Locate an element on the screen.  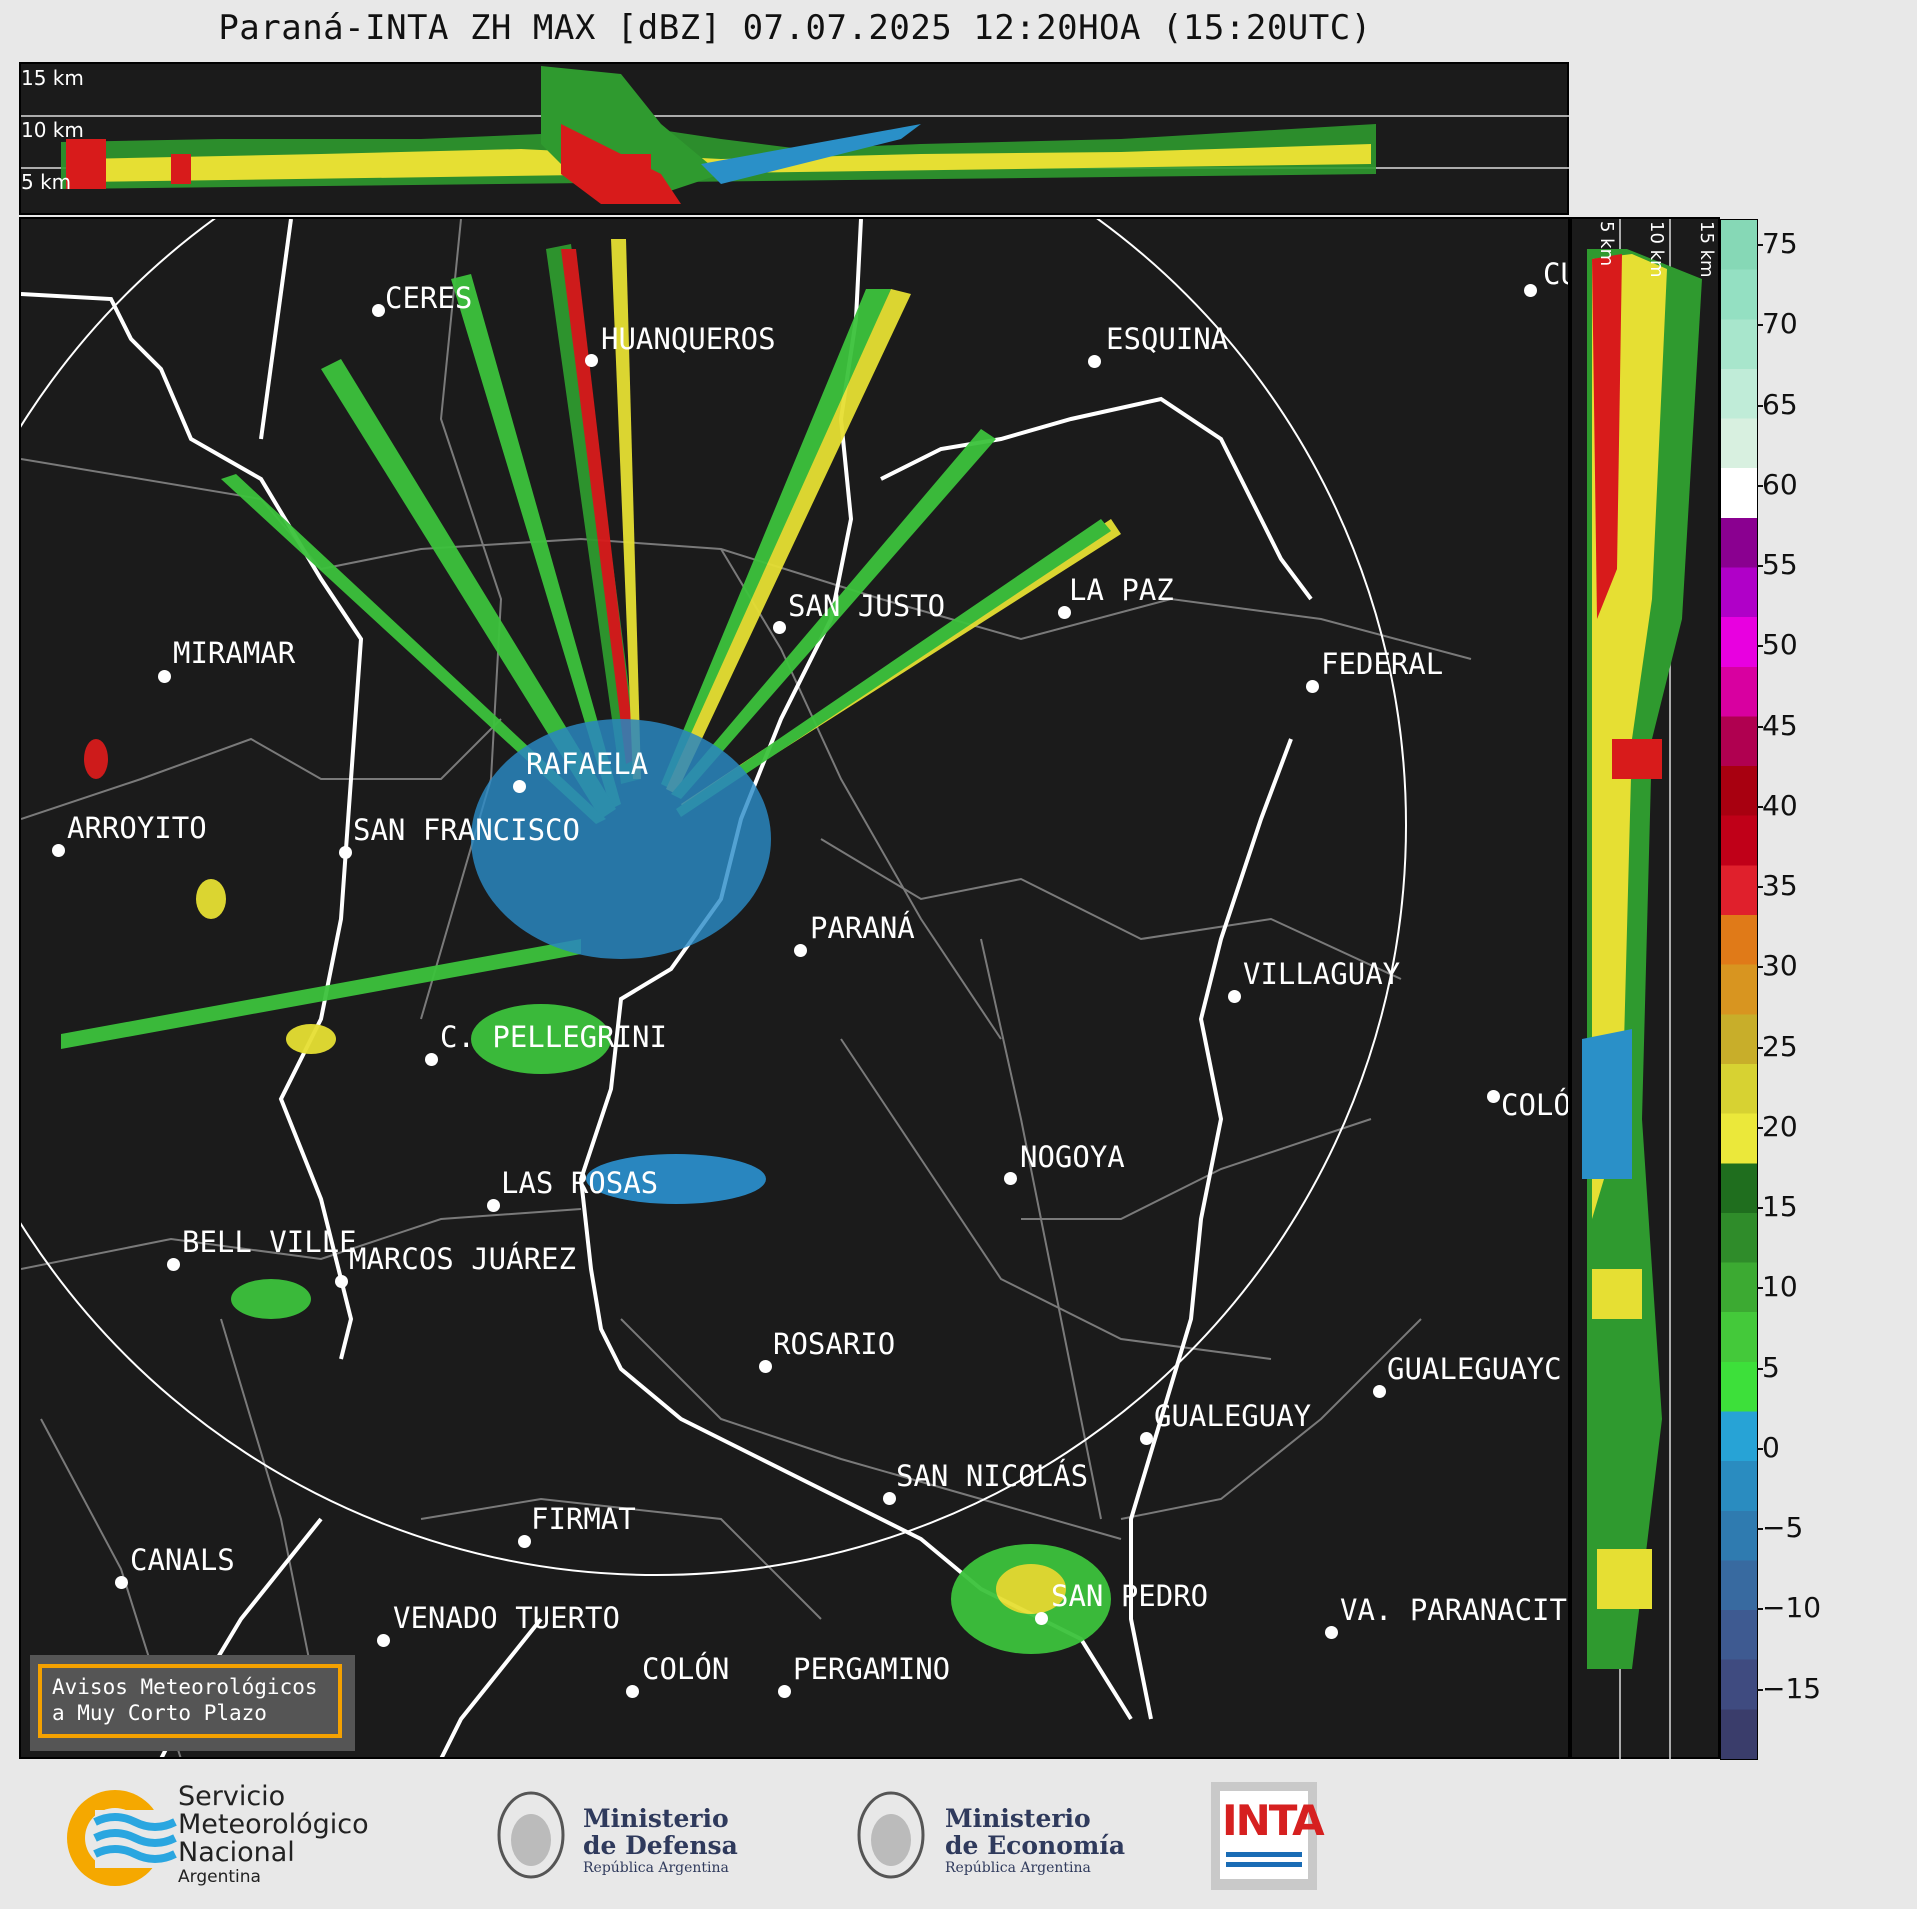
city-label-c-pellegrini: C. PELLEGRINI is located at coordinates (553, 1037).